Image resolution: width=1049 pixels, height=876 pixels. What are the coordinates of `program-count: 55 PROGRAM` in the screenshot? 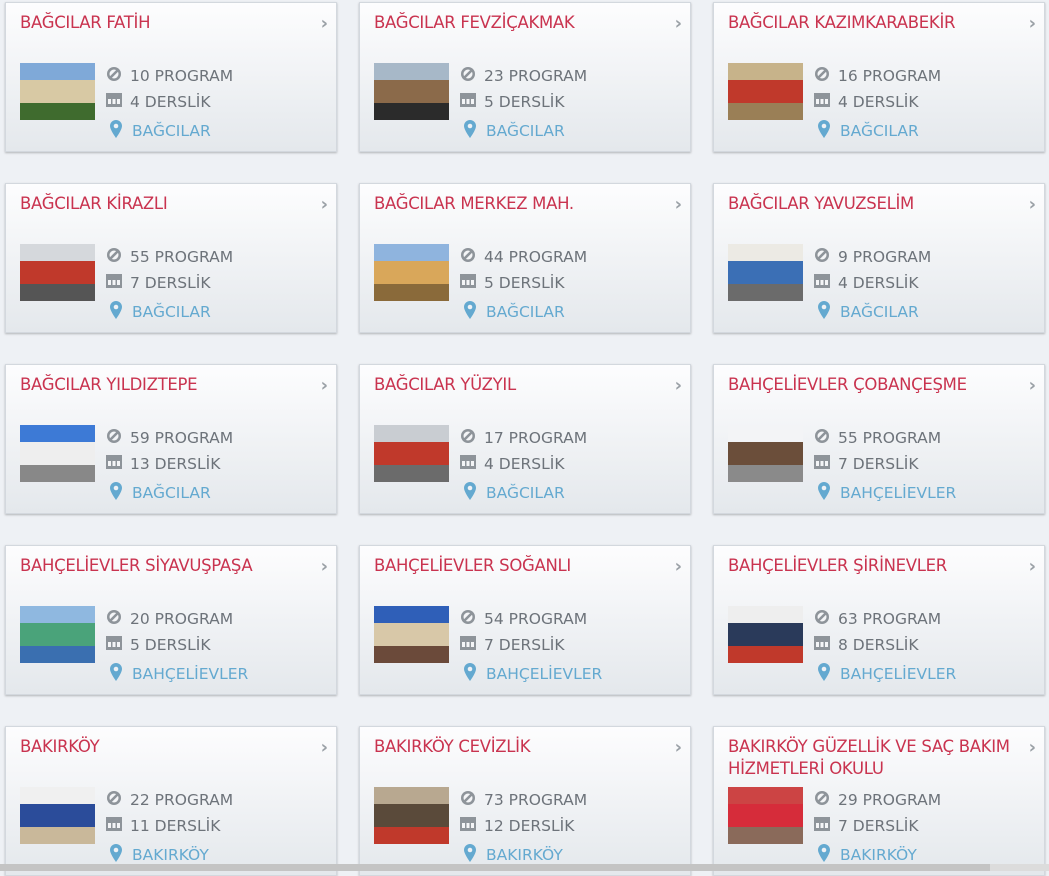 It's located at (169, 257).